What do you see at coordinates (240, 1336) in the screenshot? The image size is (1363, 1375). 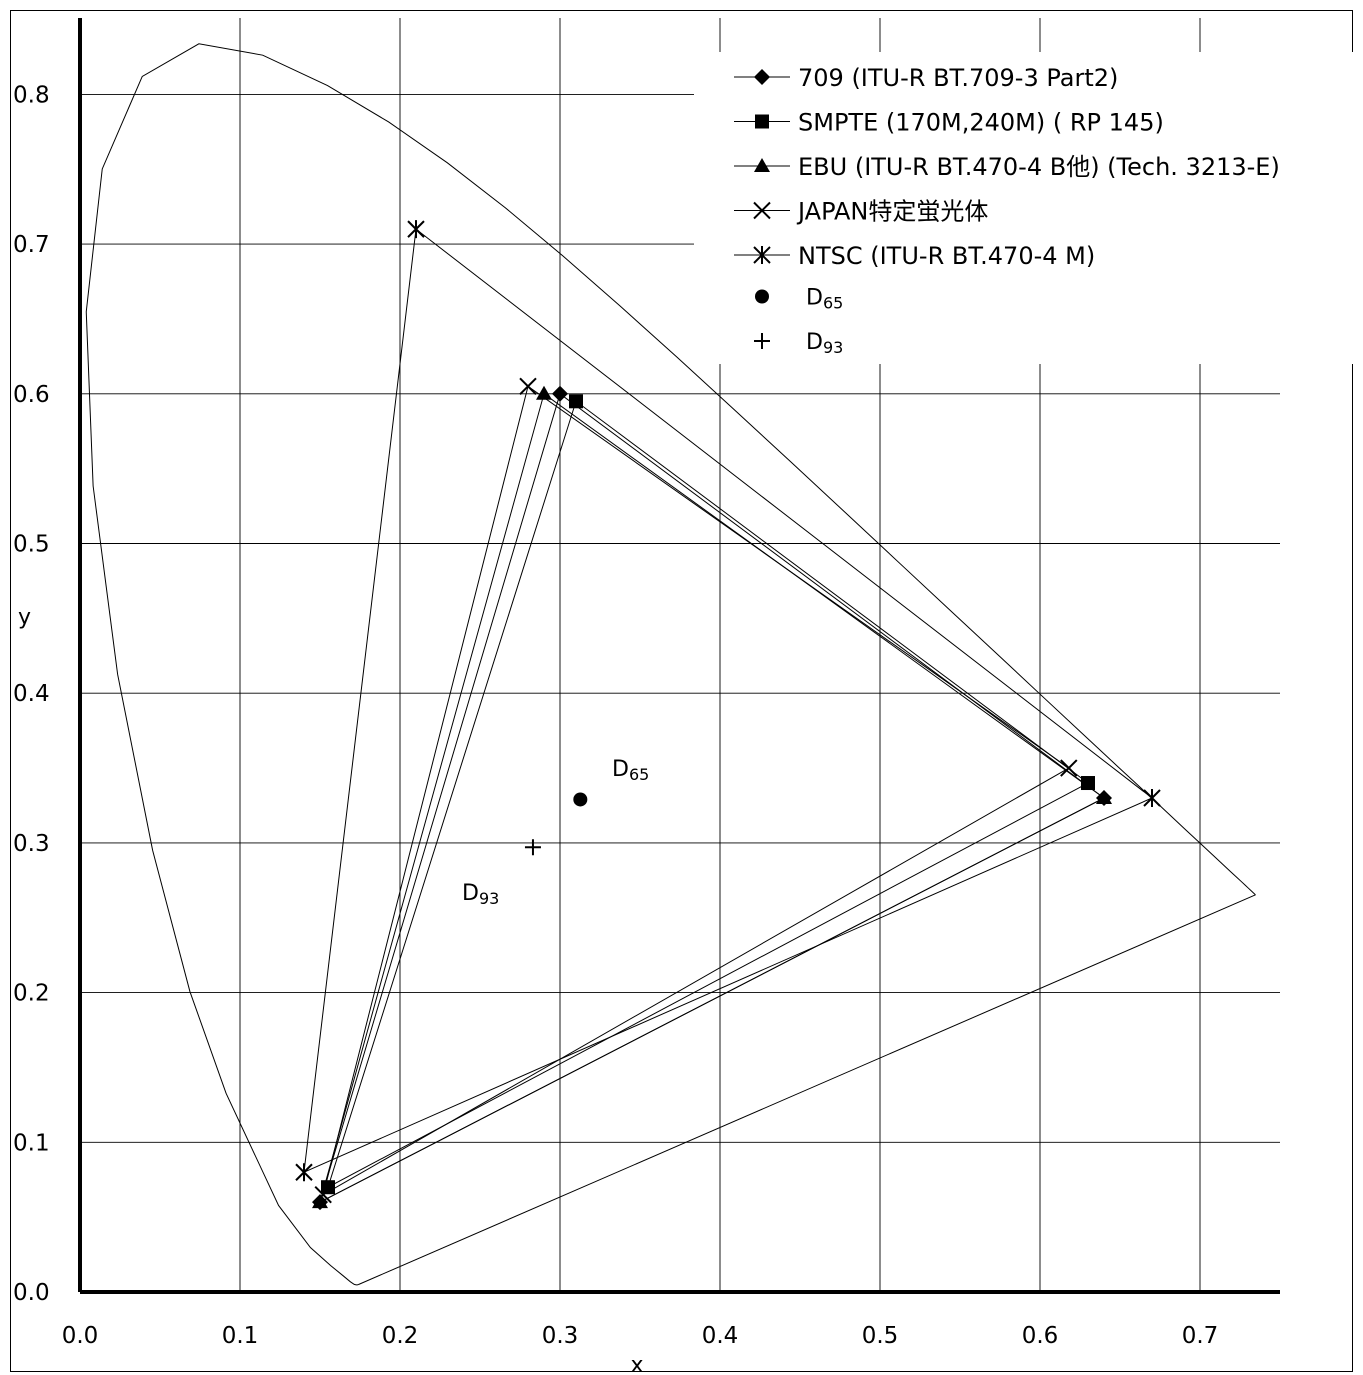 I see `x-tick-label: 0.1` at bounding box center [240, 1336].